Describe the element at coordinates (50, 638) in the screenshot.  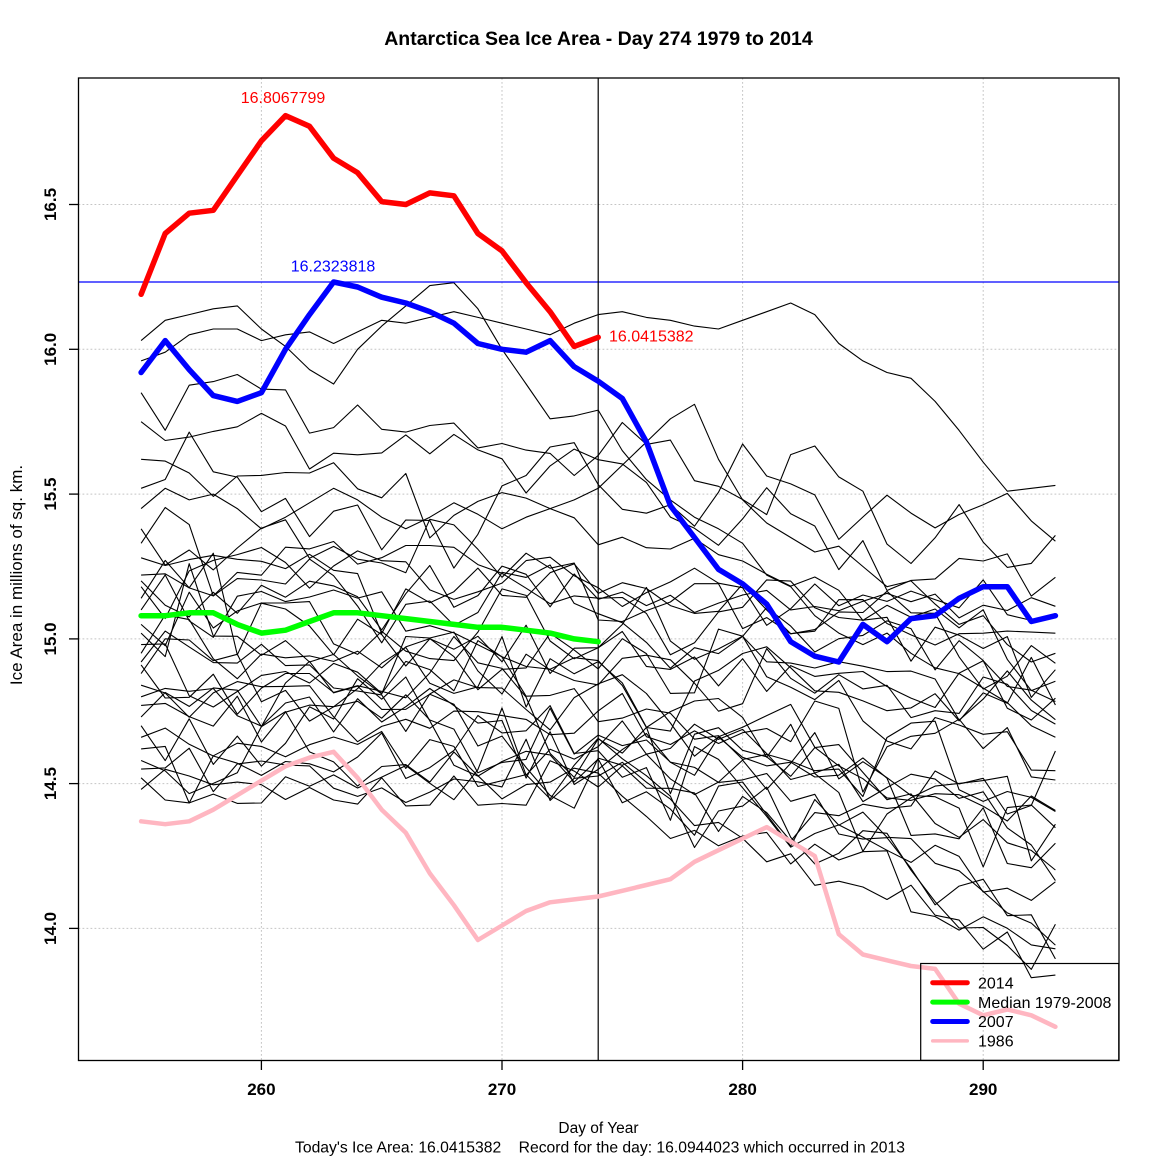
I see `svg-text: 15.0` at that location.